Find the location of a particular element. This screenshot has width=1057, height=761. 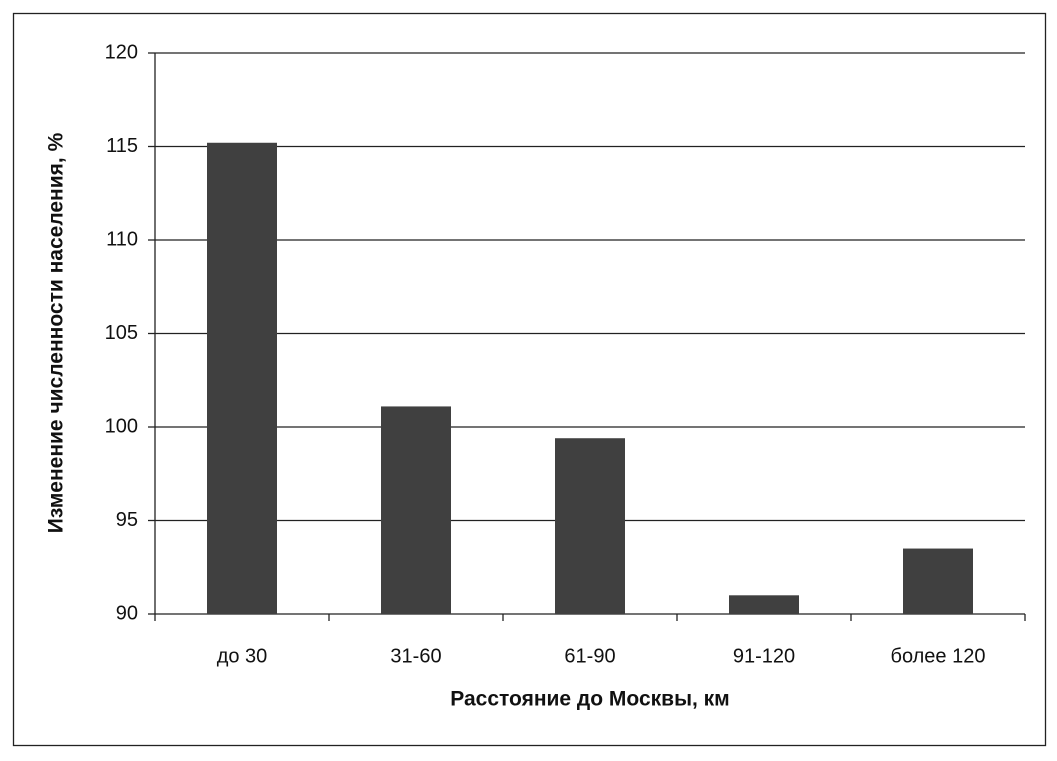

y-tick-label: 120 is located at coordinates (121, 52).